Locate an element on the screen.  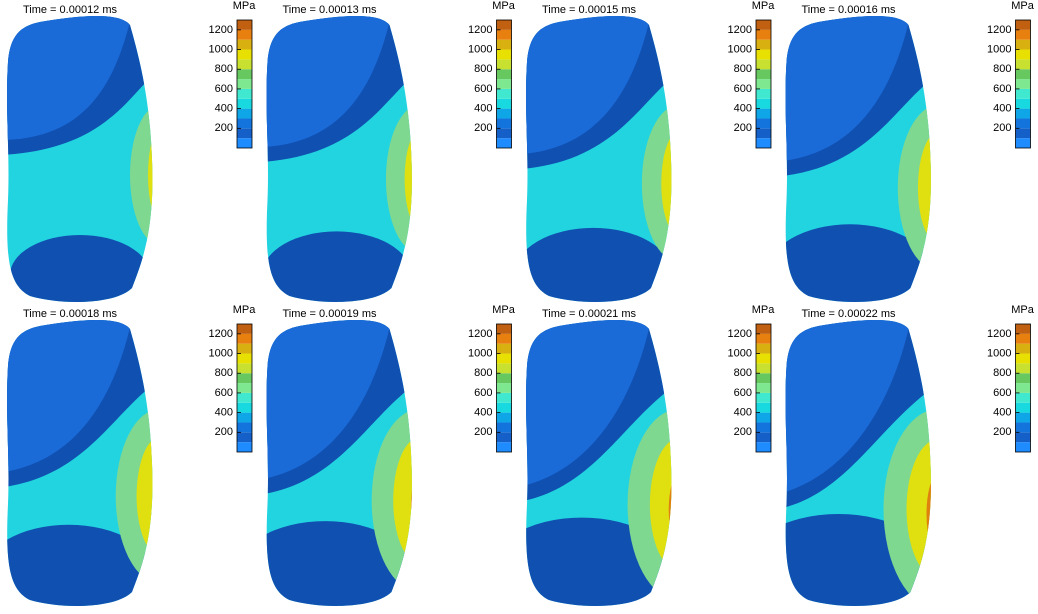
panel: Time = 0.00015 ms MPa 200 400 600 800 1000 1200 is located at coordinates (651, 151).